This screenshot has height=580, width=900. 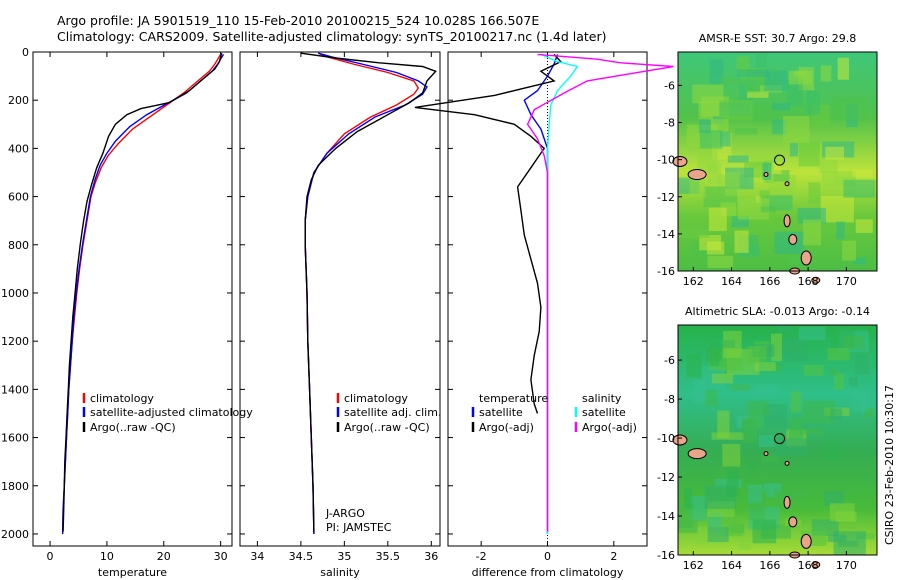 What do you see at coordinates (778, 38) in the screenshot?
I see `sst-map-title: AMSR-E SST: 30.7 Argo: 29.8` at bounding box center [778, 38].